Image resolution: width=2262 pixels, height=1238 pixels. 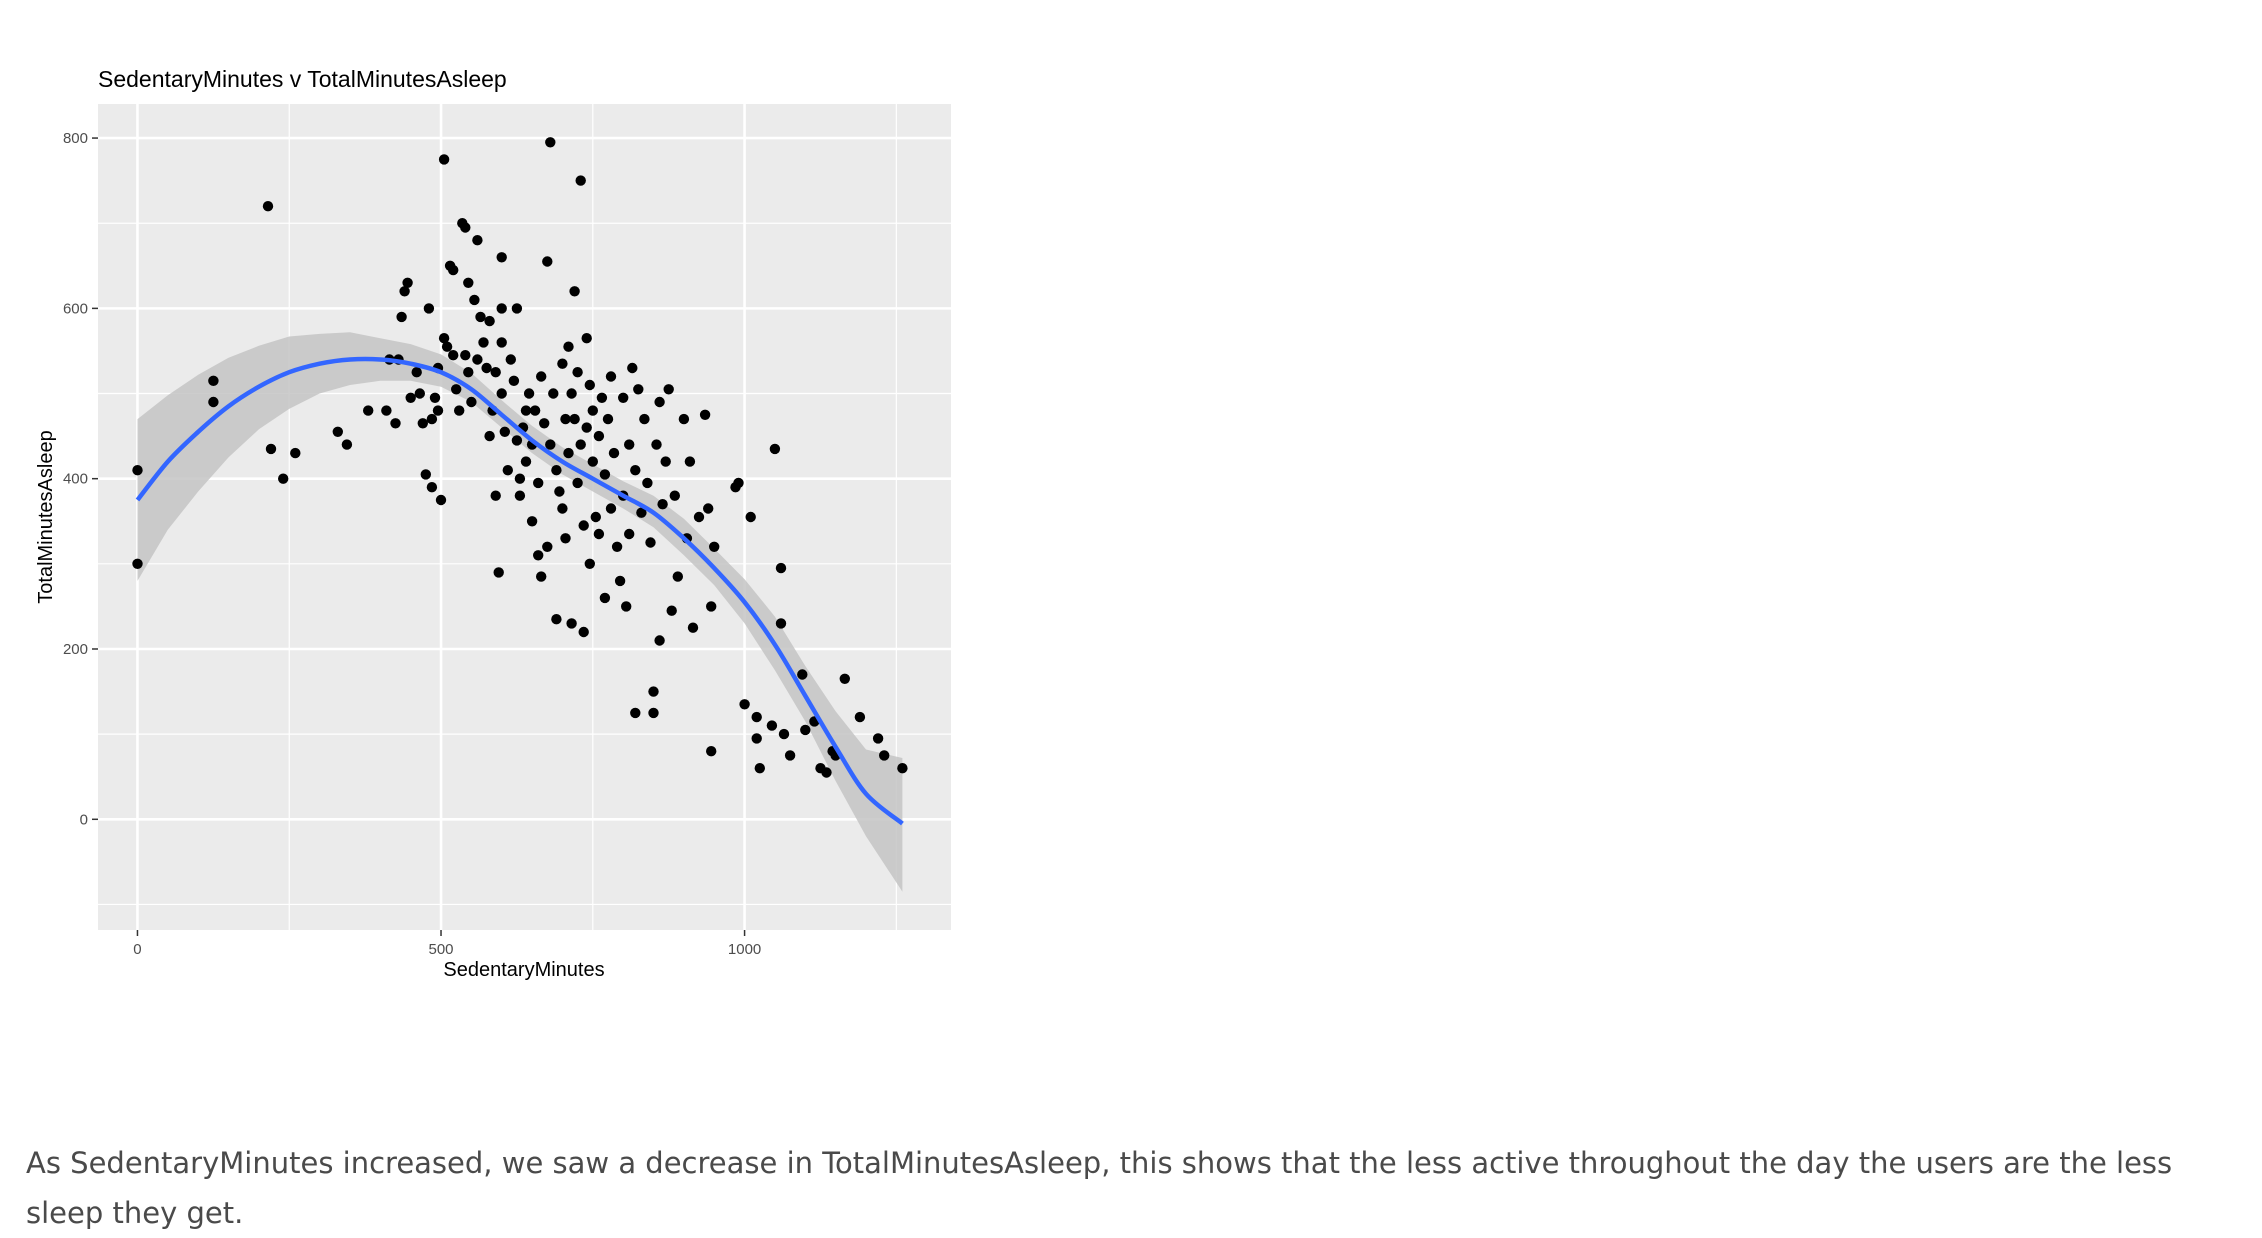 I want to click on y-tick-label: 600, so click(x=75, y=308).